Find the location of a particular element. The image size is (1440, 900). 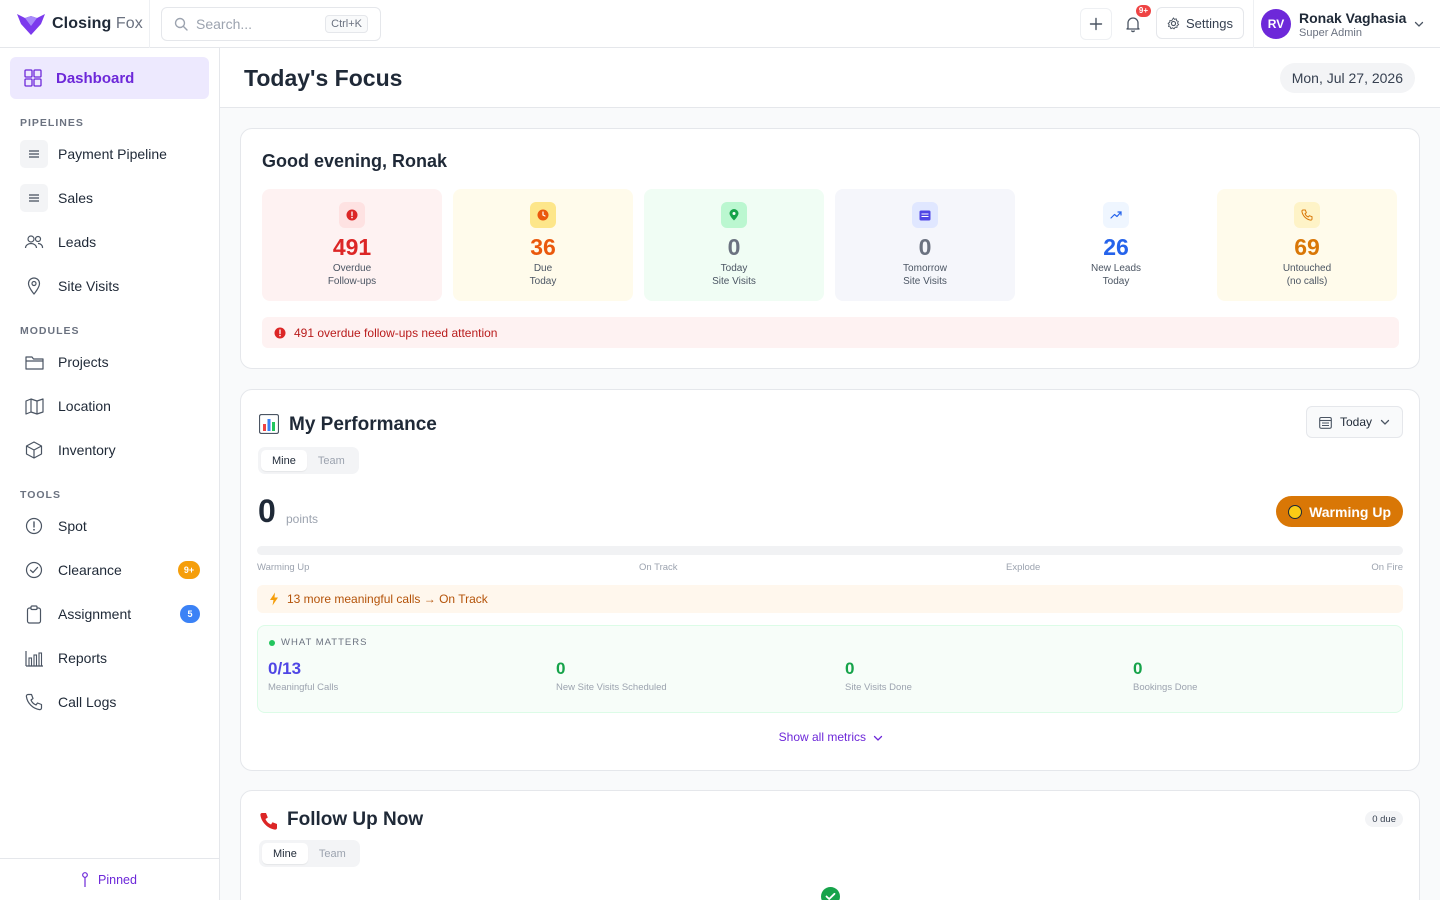

greeting: Good evening, Ronak is located at coordinates (355, 161).